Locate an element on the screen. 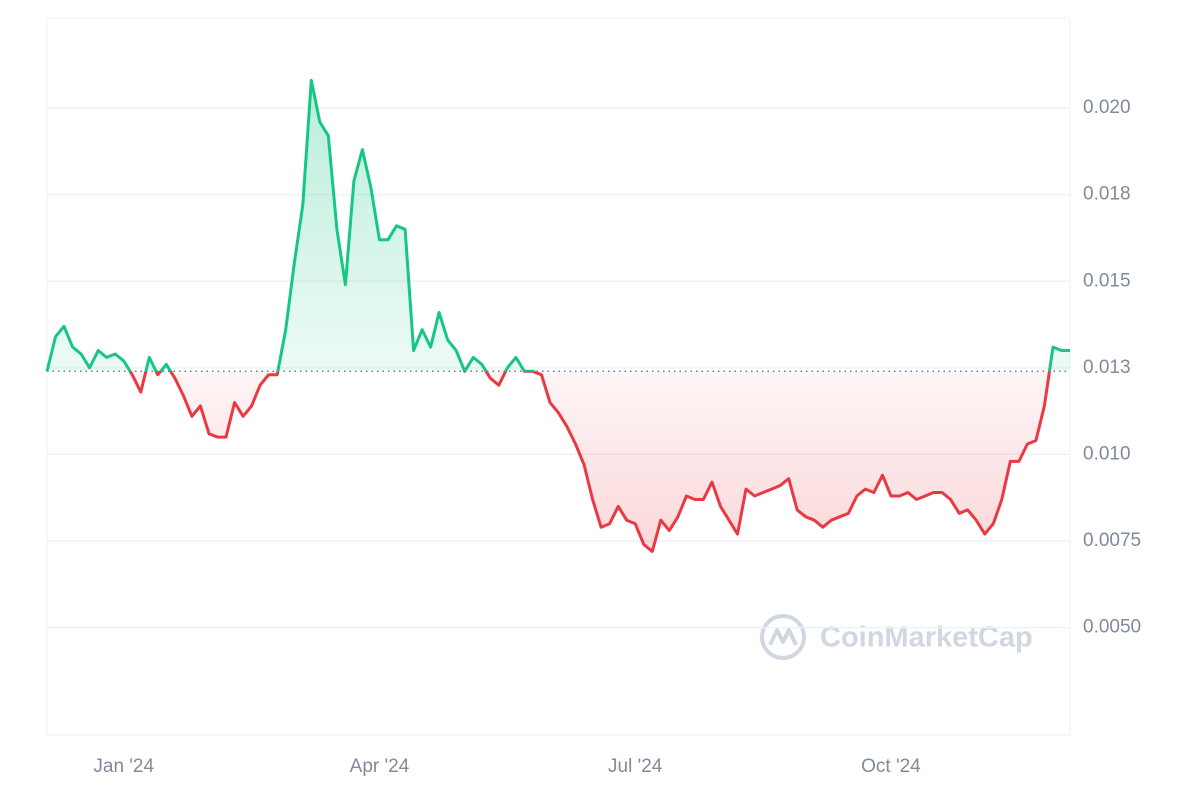  y-tick-label: 0.0075 is located at coordinates (1112, 540).